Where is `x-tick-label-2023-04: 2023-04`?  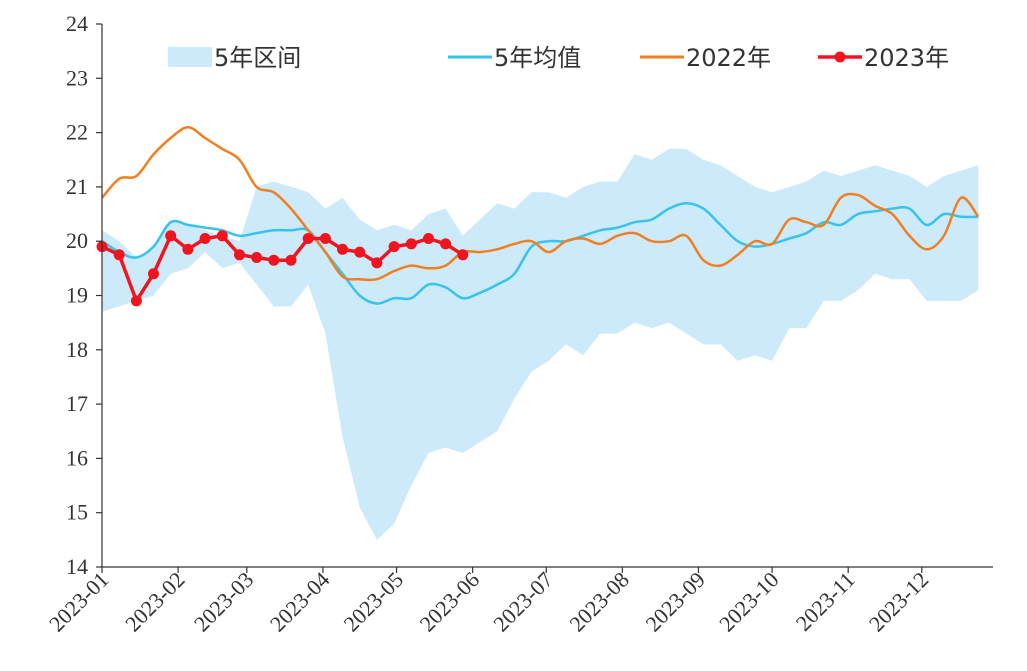 x-tick-label-2023-04: 2023-04 is located at coordinates (300, 602).